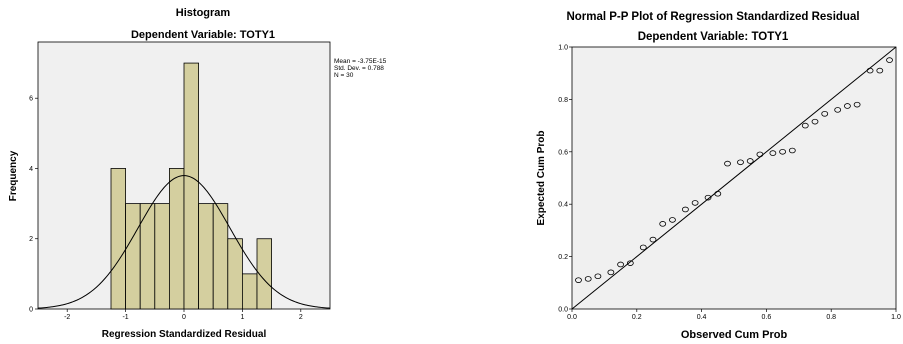 The image size is (903, 344). I want to click on histogram-y-ticks: 0 2 4 6, so click(33, 205).